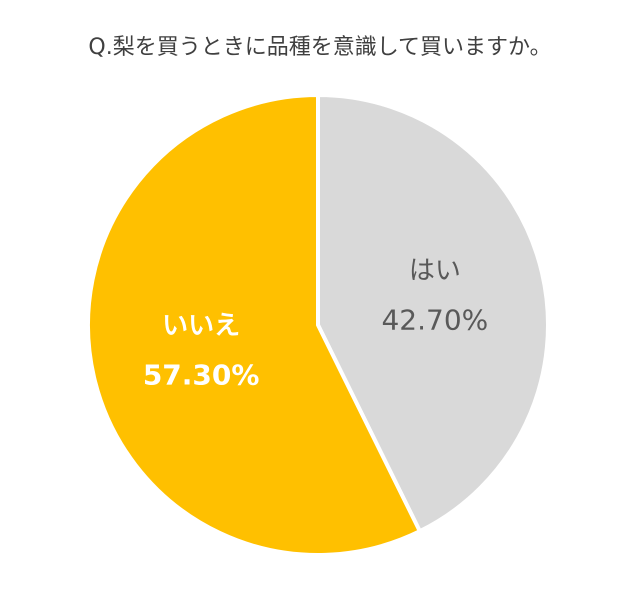 Image resolution: width=640 pixels, height=593 pixels. I want to click on slice-label: いいえ, so click(201, 326).